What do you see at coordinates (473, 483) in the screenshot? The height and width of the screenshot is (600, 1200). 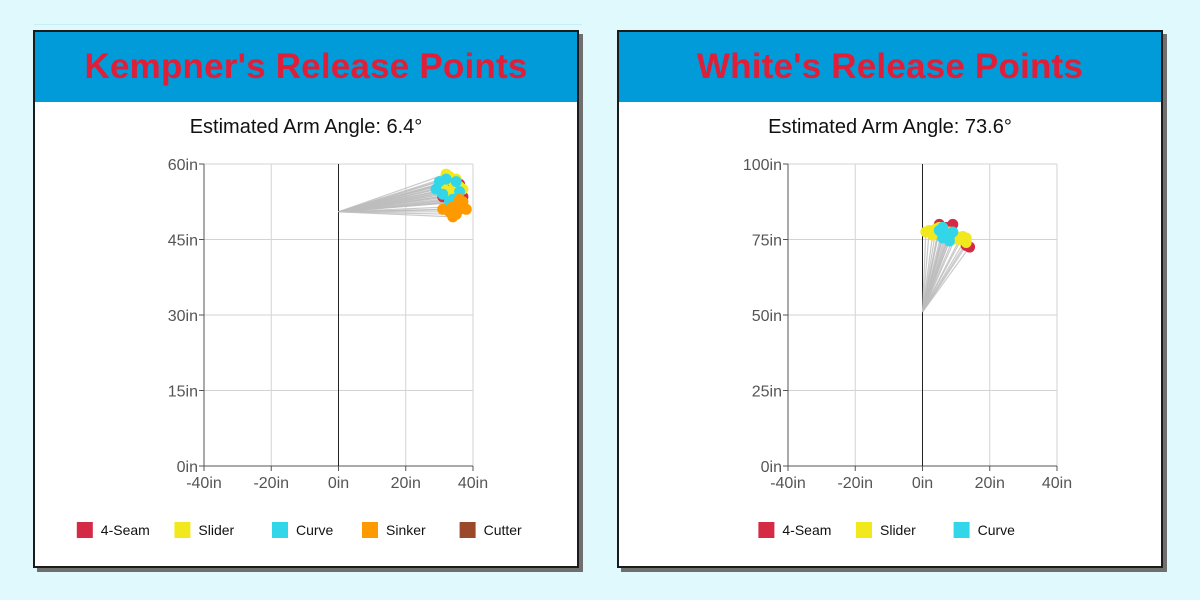 I see `kempner-x-tick-label: 40in` at bounding box center [473, 483].